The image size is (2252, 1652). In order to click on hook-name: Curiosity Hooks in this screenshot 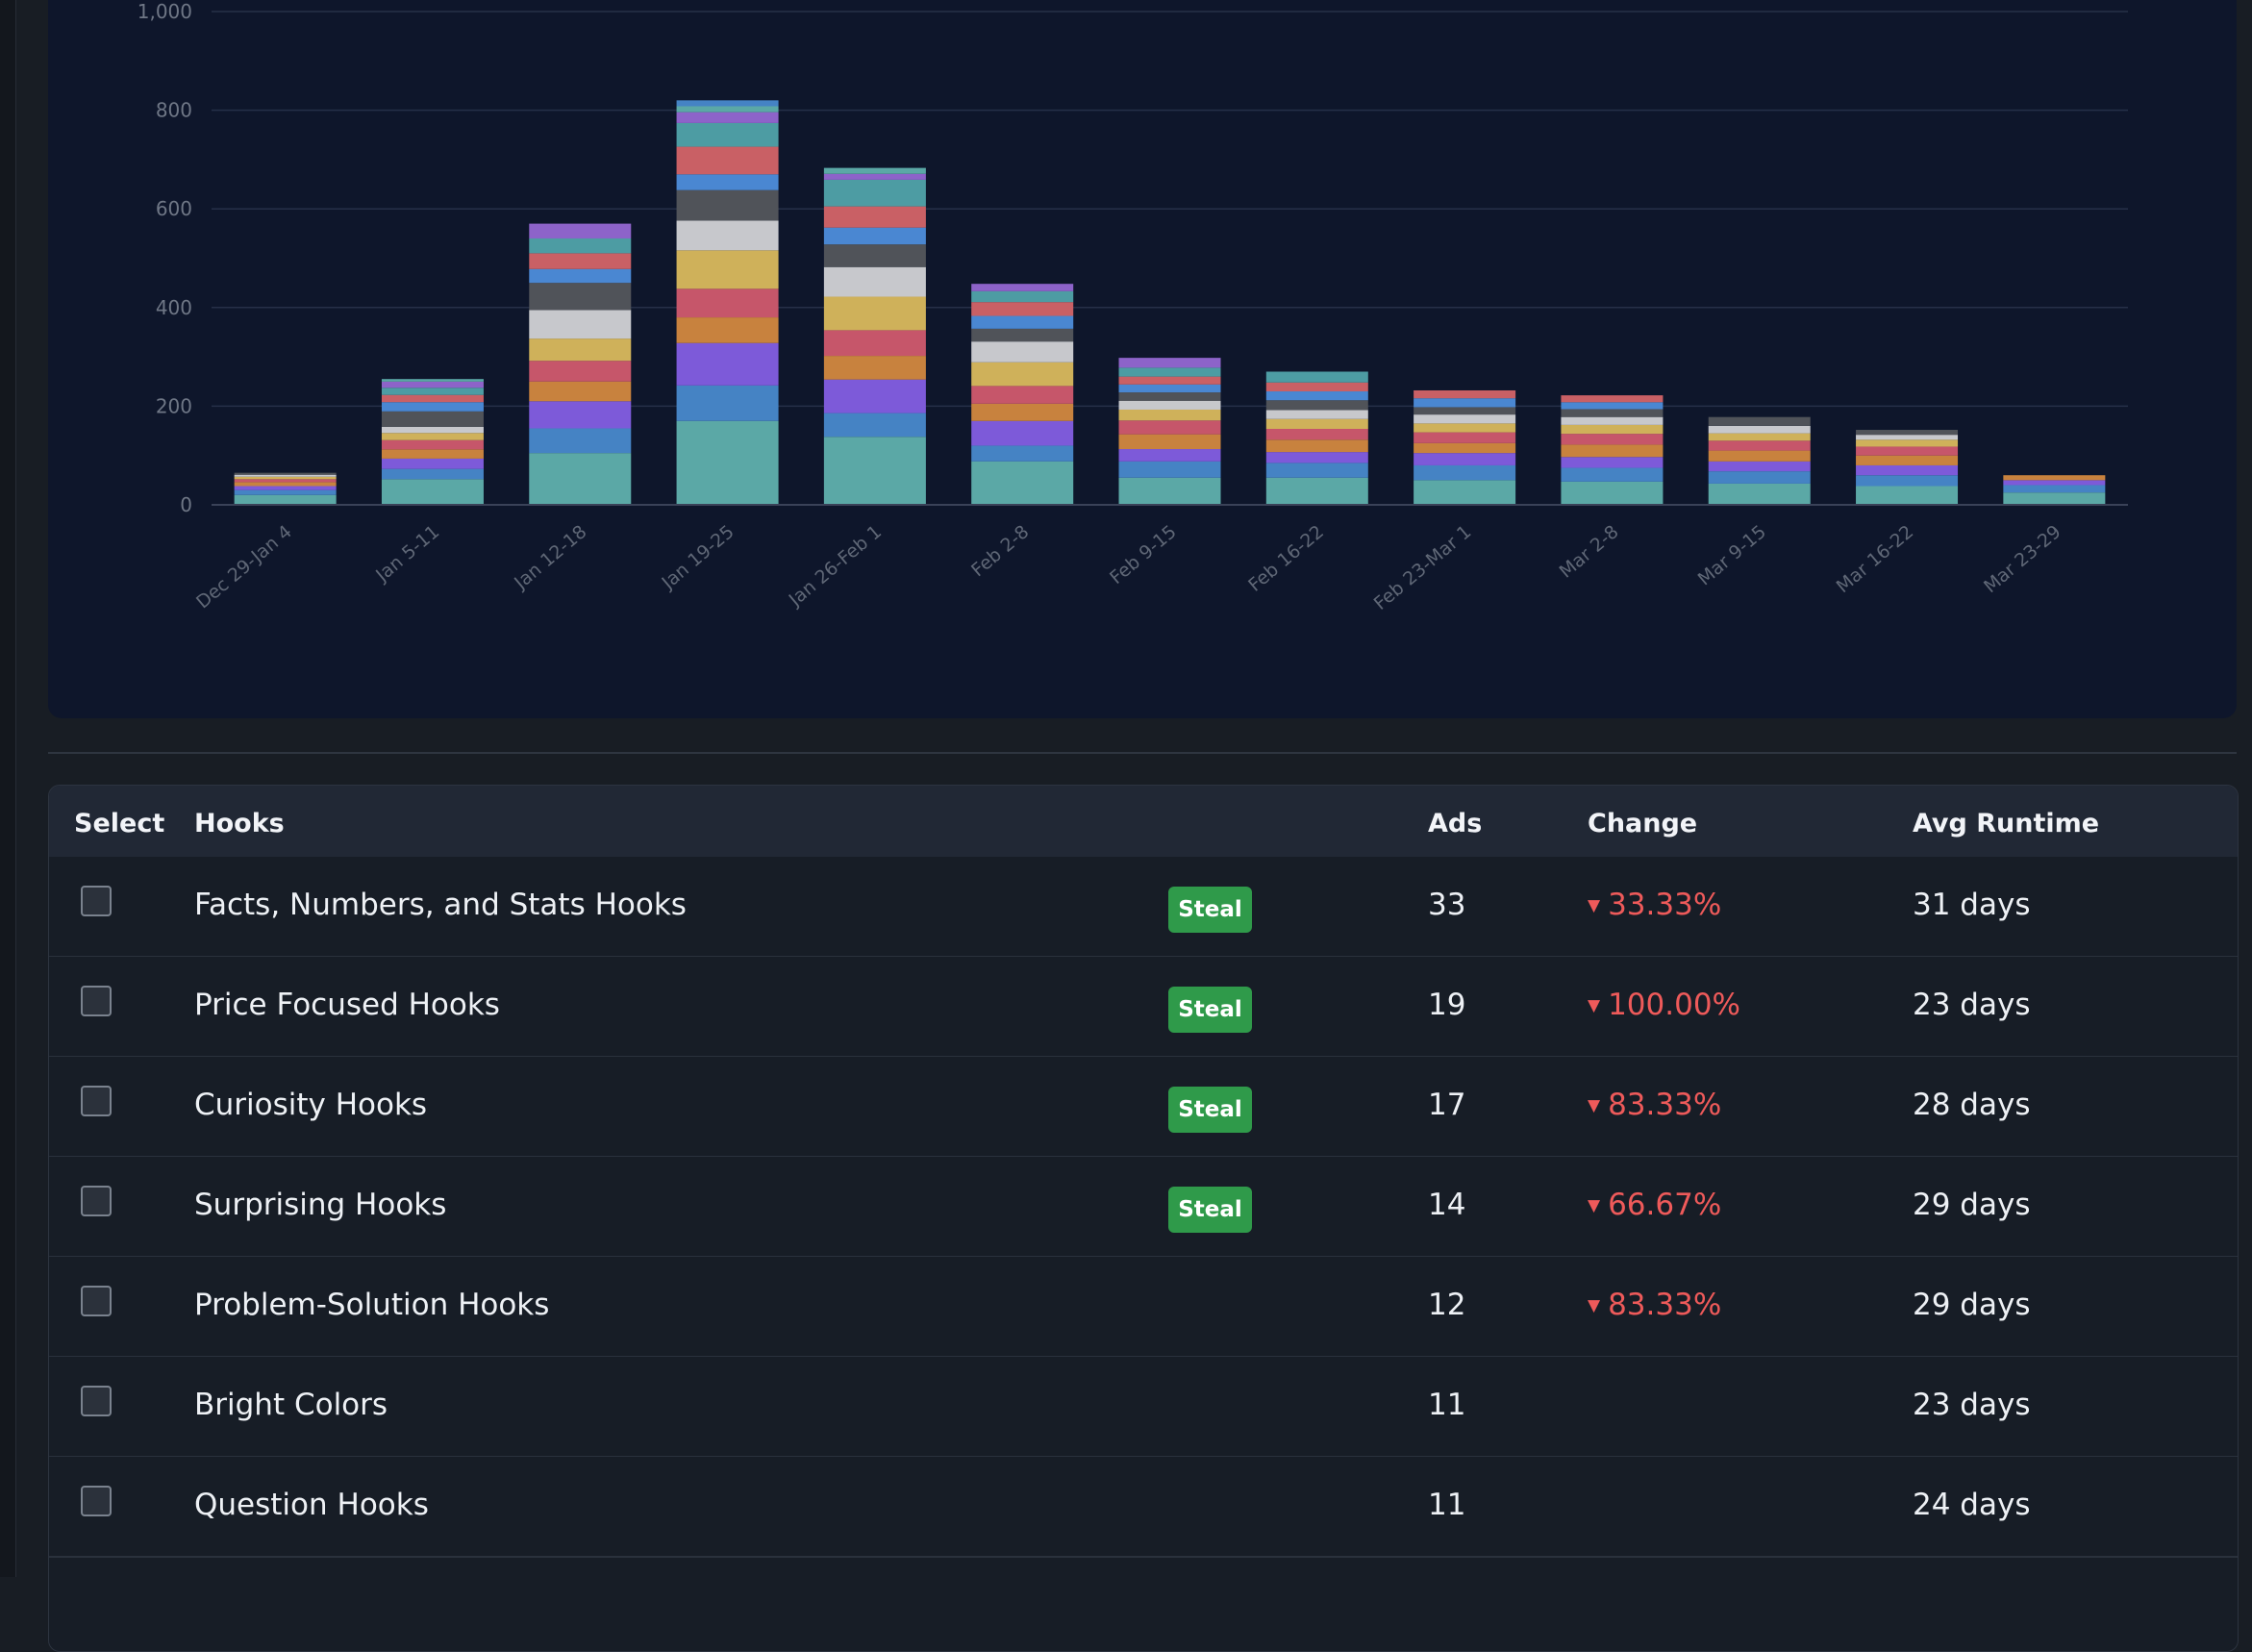, I will do `click(311, 1105)`.